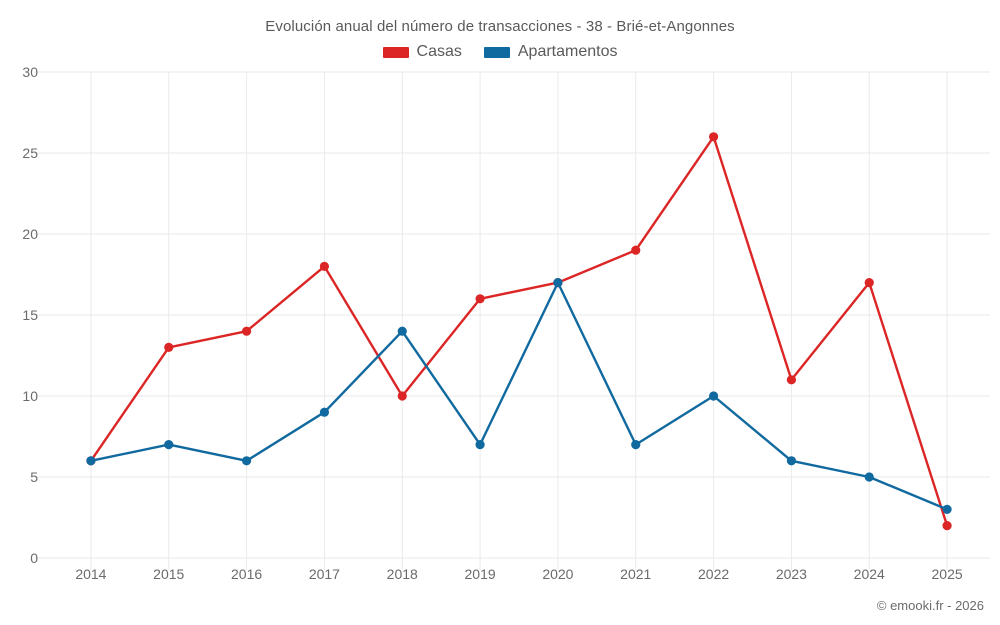  Describe the element at coordinates (30, 153) in the screenshot. I see `y-axis-tick-label: 25` at that location.